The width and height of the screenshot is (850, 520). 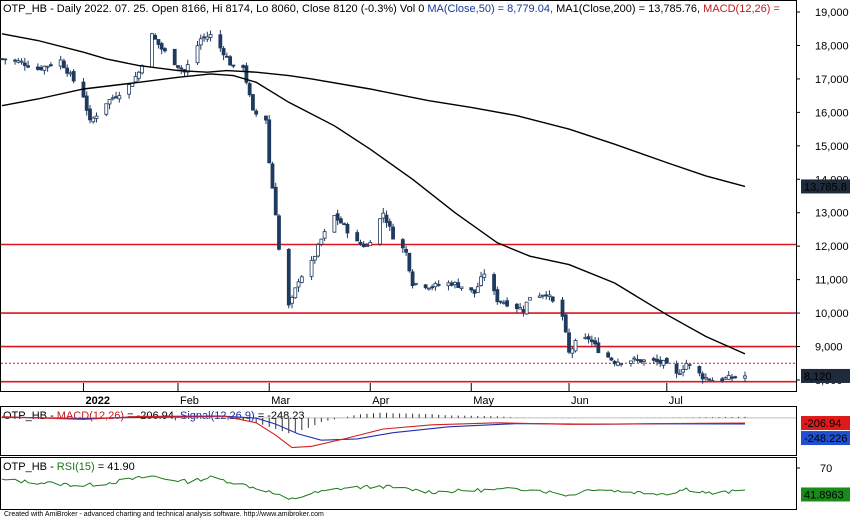 I want to click on x-axis-label: May, so click(x=483, y=401).